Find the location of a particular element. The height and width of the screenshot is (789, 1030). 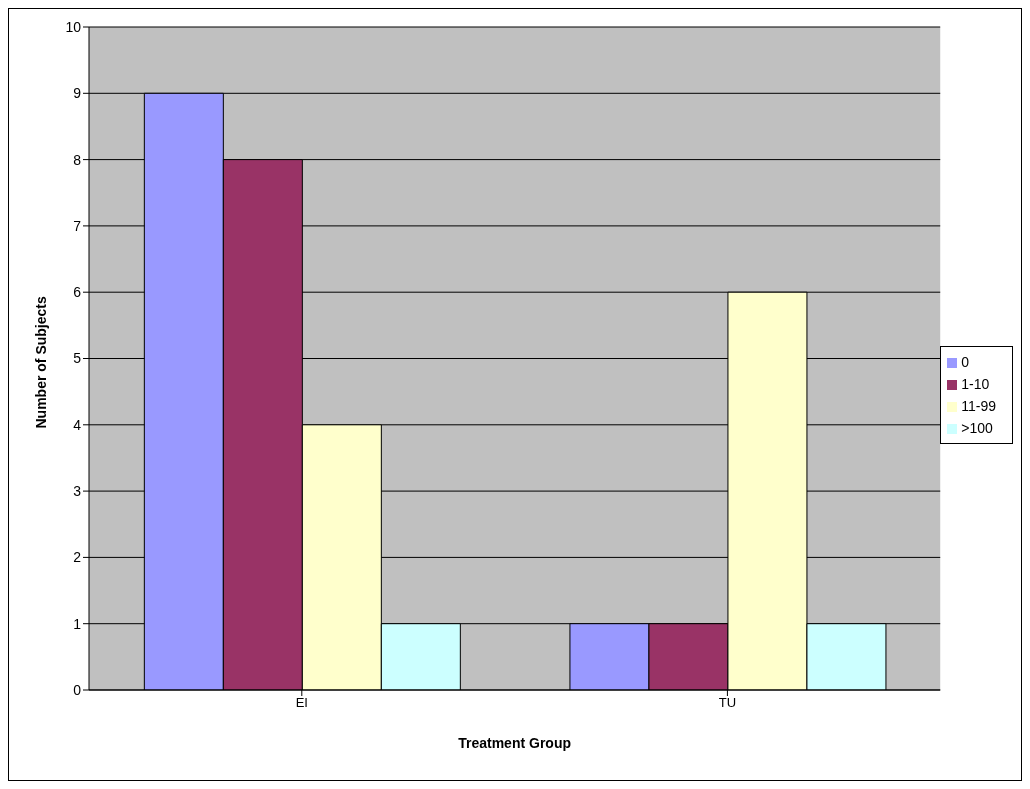

y-tick-label: 3 is located at coordinates (77, 491).